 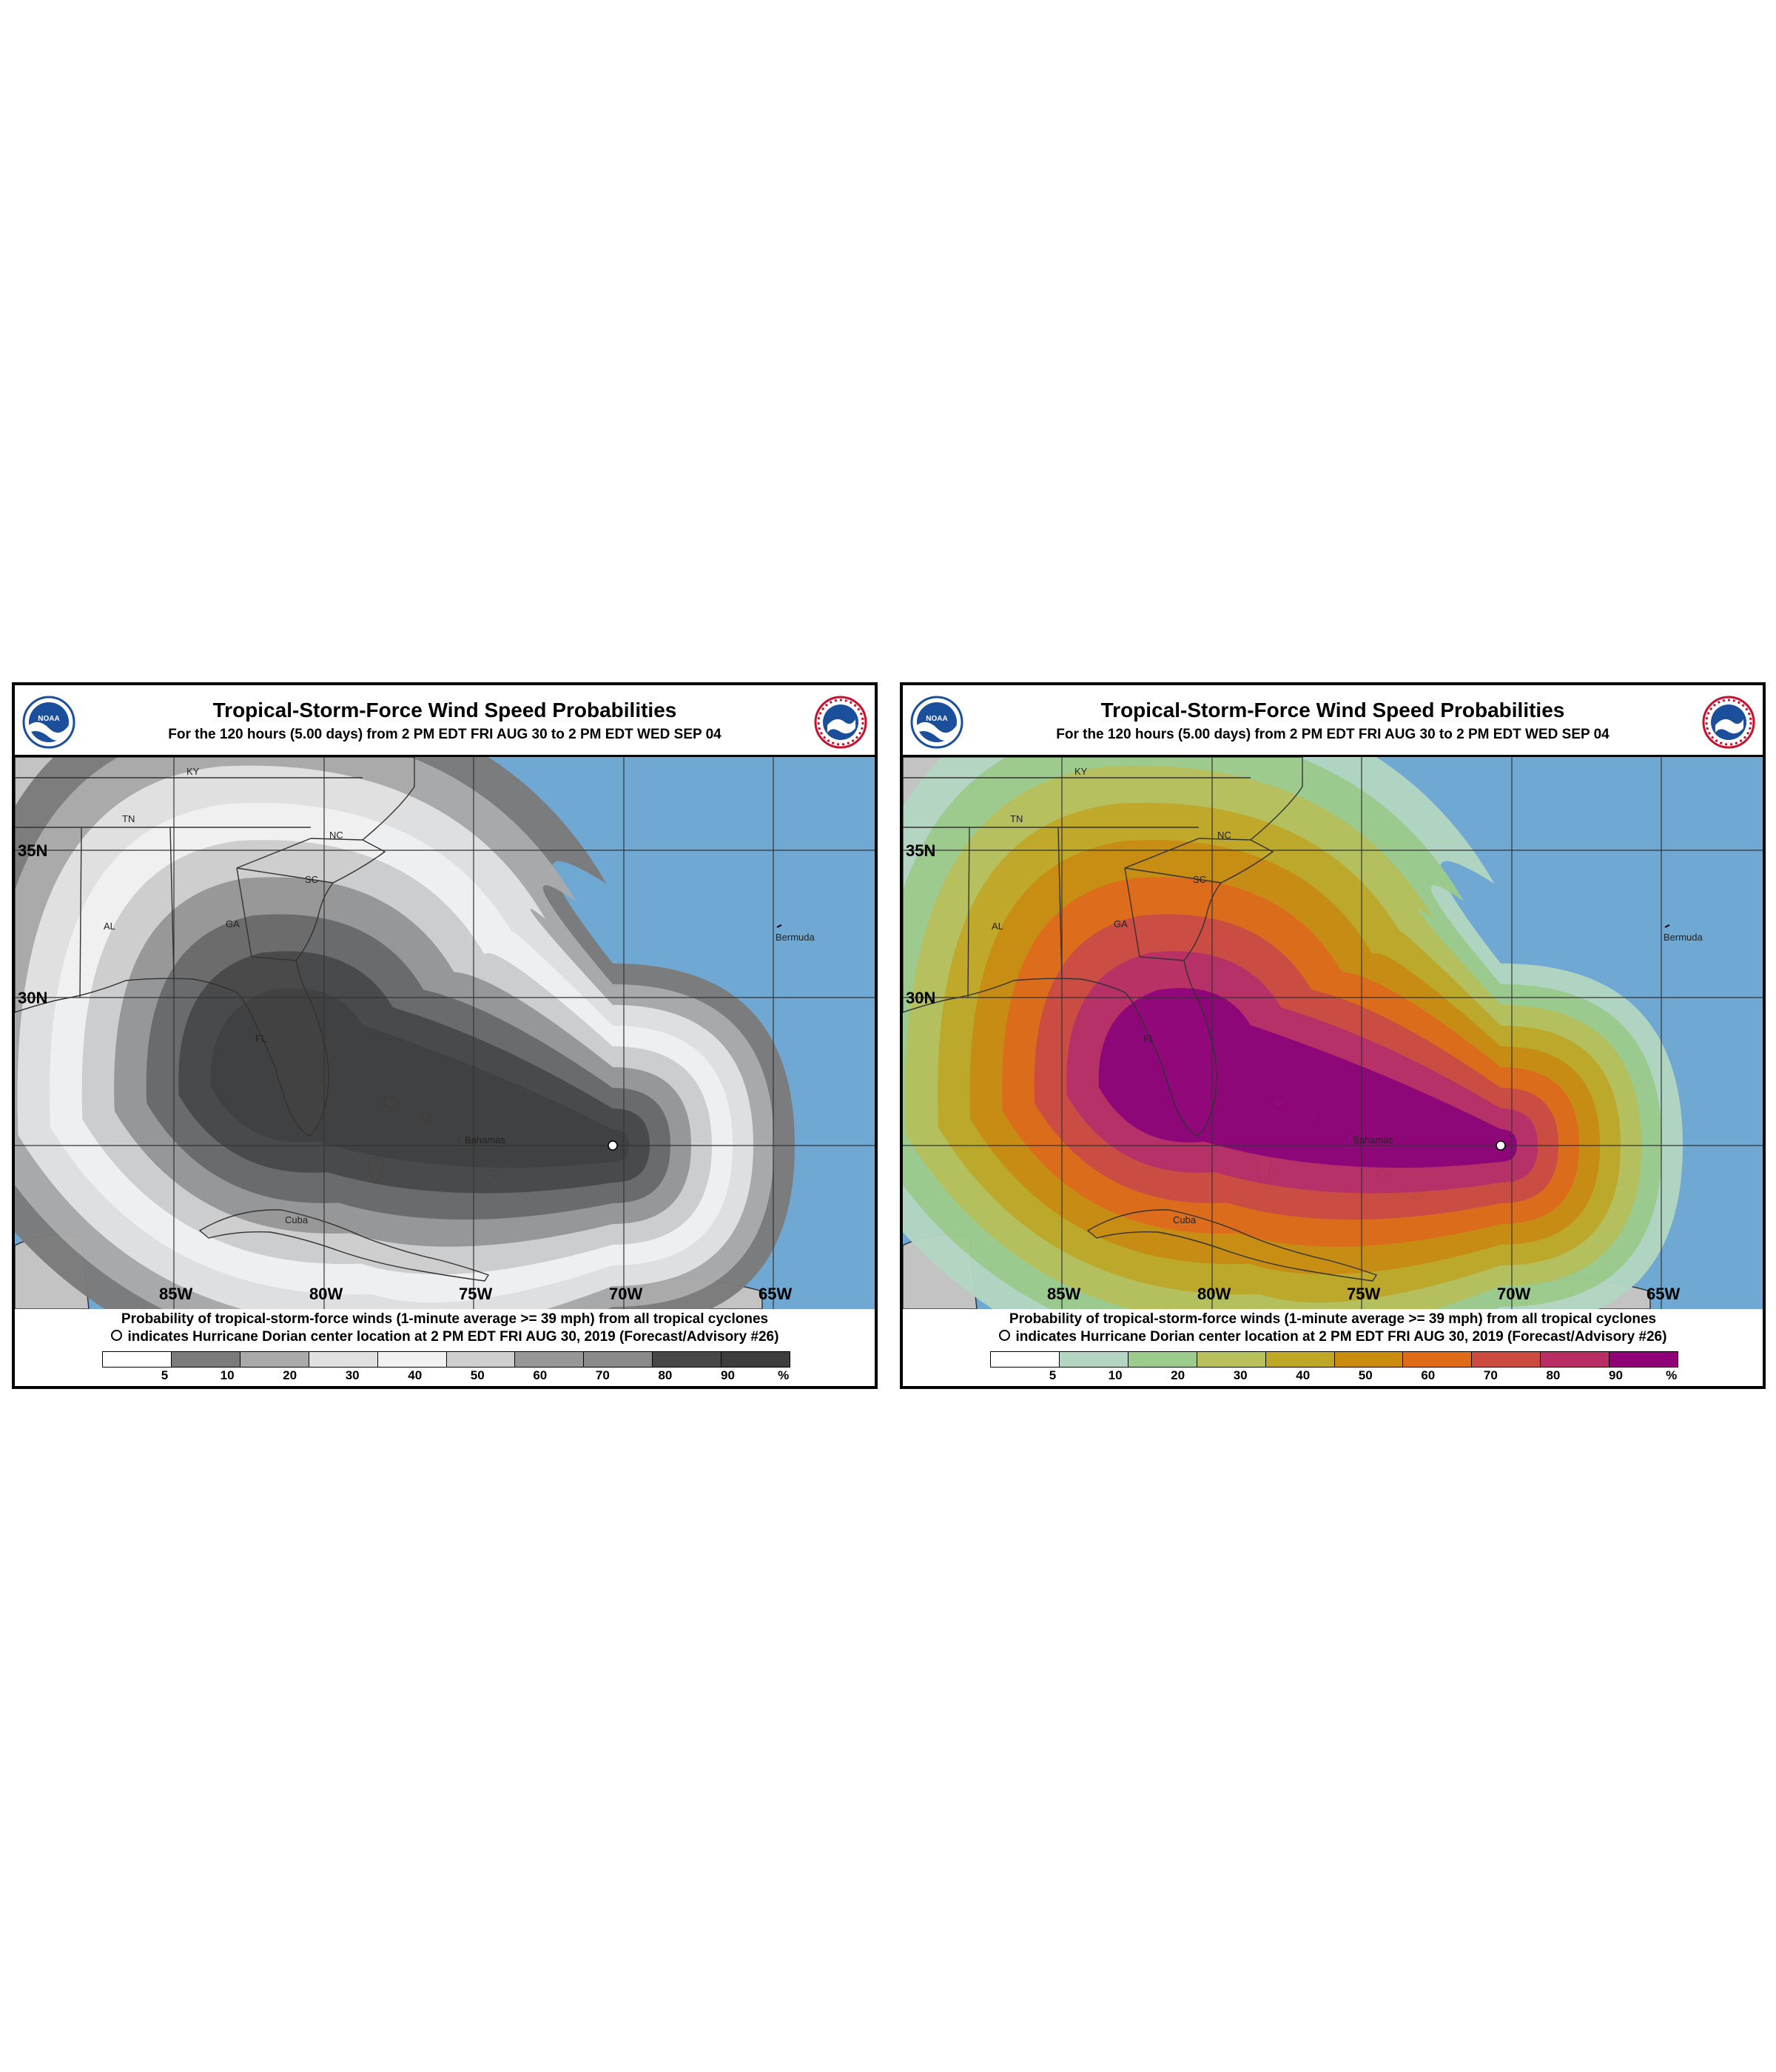 I want to click on place-label-ky: KY, so click(x=1081, y=771).